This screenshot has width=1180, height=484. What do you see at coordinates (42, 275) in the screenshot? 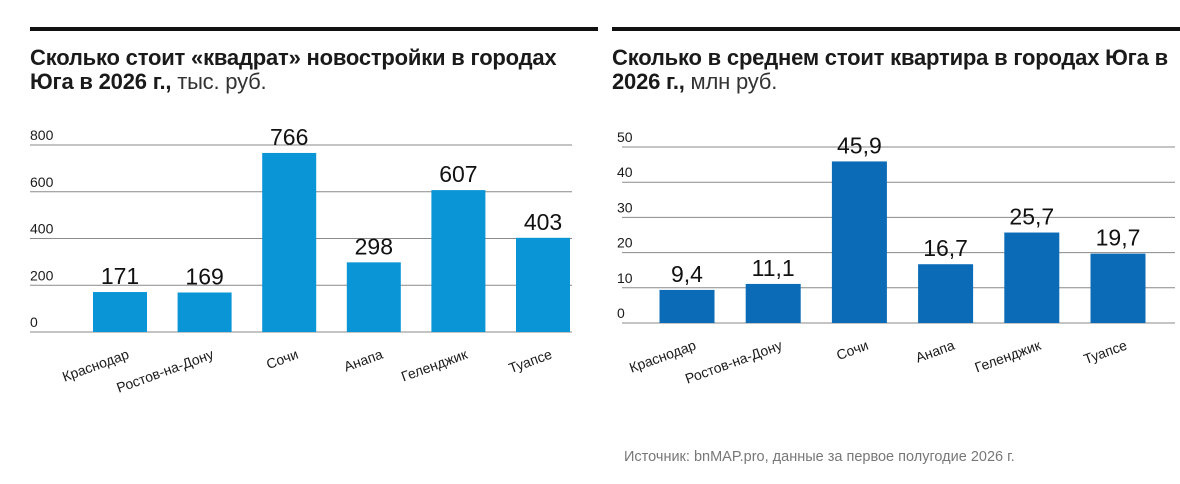
I see `y-tick-label: 200` at bounding box center [42, 275].